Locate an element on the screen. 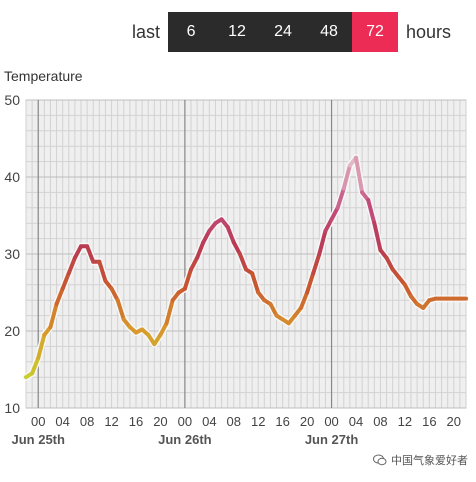 This screenshot has width=476, height=482. y-tick-label: 30 is located at coordinates (12, 254).